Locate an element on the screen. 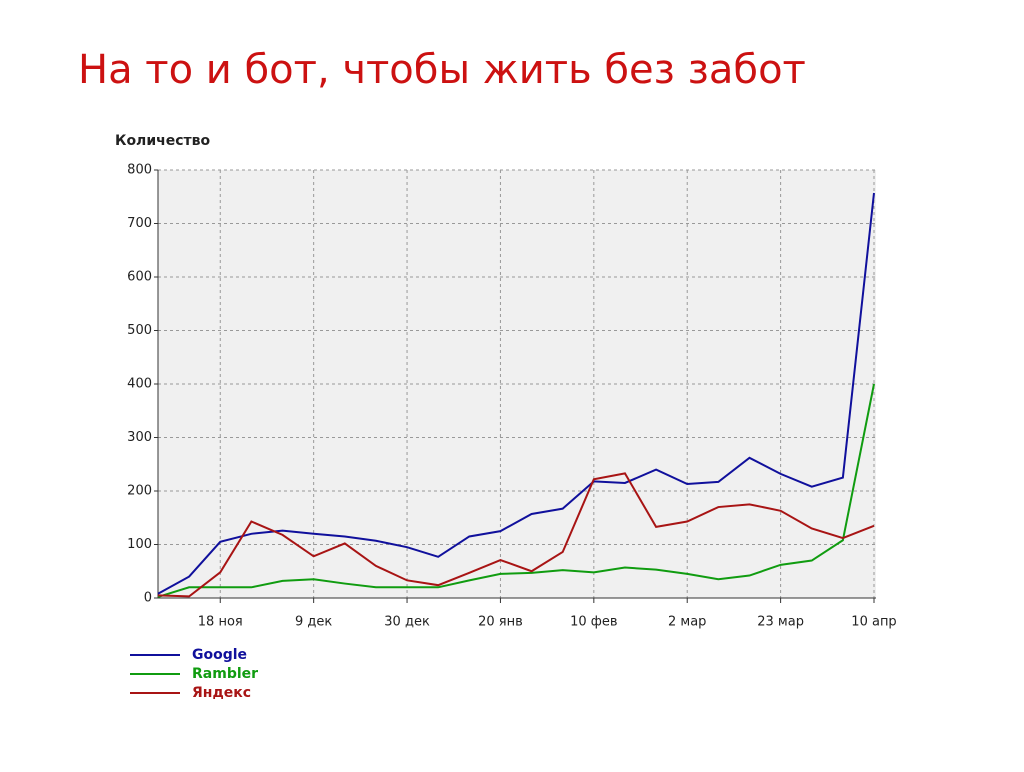 The height and width of the screenshot is (772, 1024). y-tick-label: 800 is located at coordinates (139, 170).